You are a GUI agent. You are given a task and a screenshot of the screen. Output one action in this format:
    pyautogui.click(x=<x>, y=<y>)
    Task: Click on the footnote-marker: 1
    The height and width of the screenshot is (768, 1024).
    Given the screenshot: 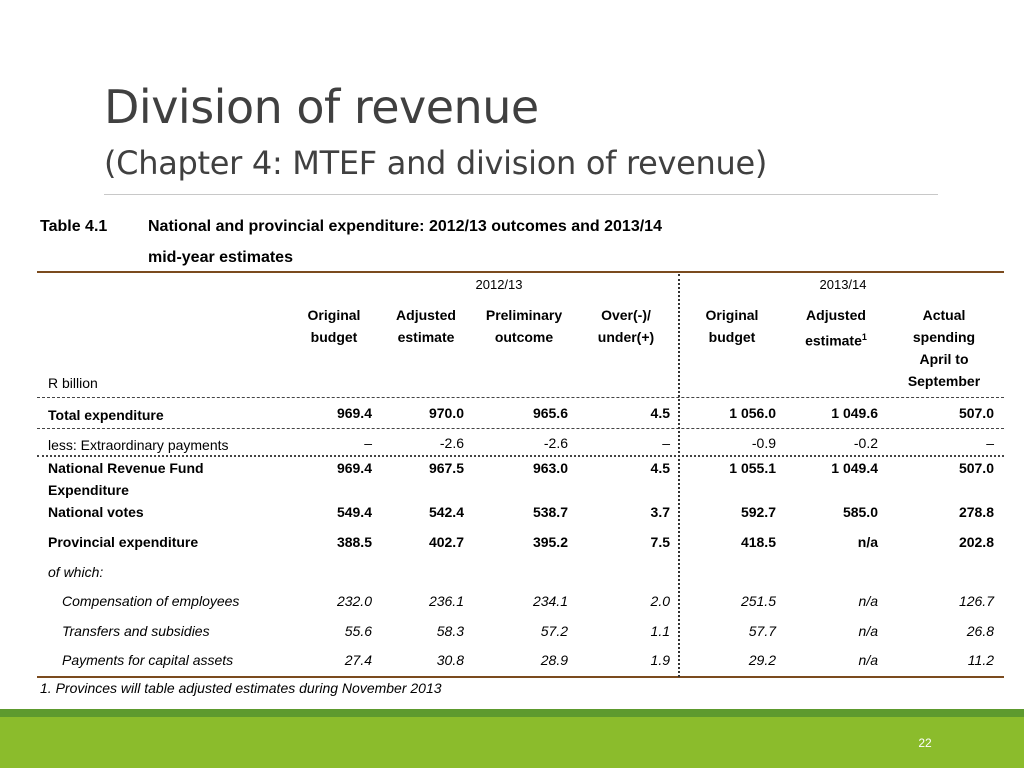 What is the action you would take?
    pyautogui.click(x=864, y=337)
    